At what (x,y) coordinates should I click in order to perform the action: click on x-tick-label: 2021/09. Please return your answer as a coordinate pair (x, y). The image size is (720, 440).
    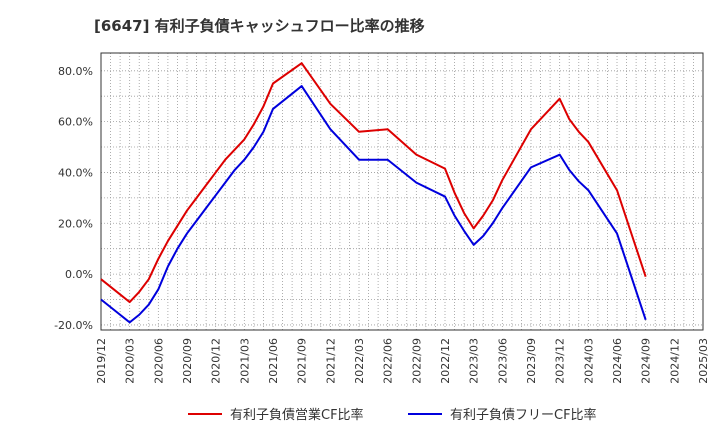
    Looking at the image, I should click on (302, 361).